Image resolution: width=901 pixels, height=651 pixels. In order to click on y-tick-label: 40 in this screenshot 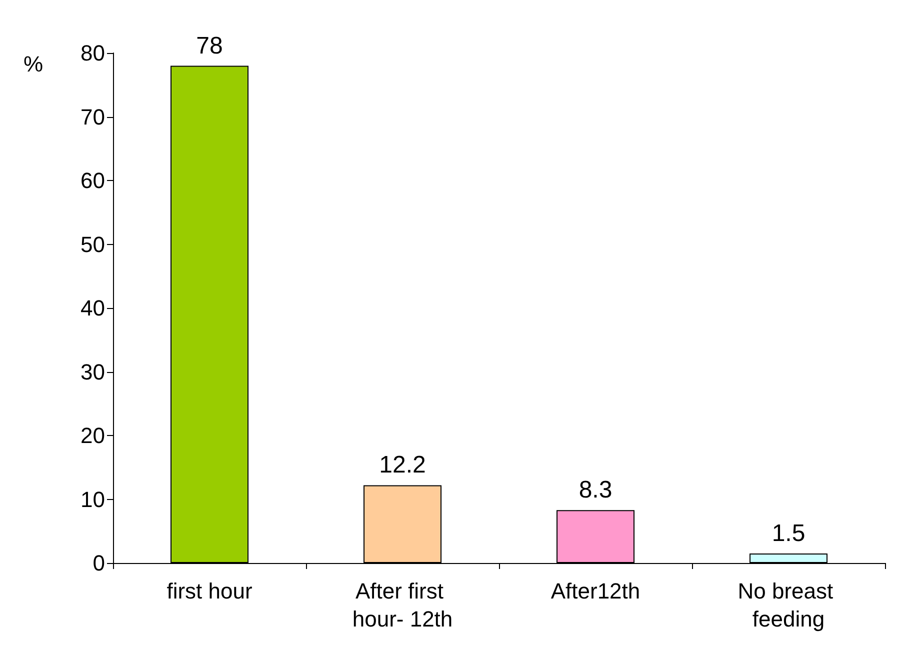, I will do `click(92, 308)`.